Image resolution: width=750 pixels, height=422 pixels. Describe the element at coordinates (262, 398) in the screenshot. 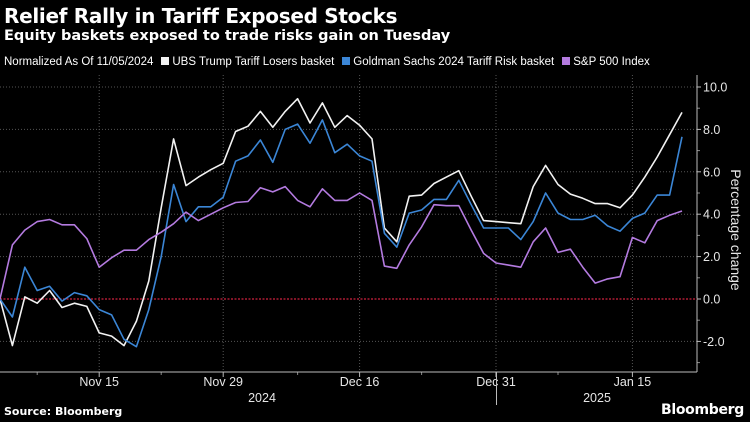

I see `year-label: 2024` at that location.